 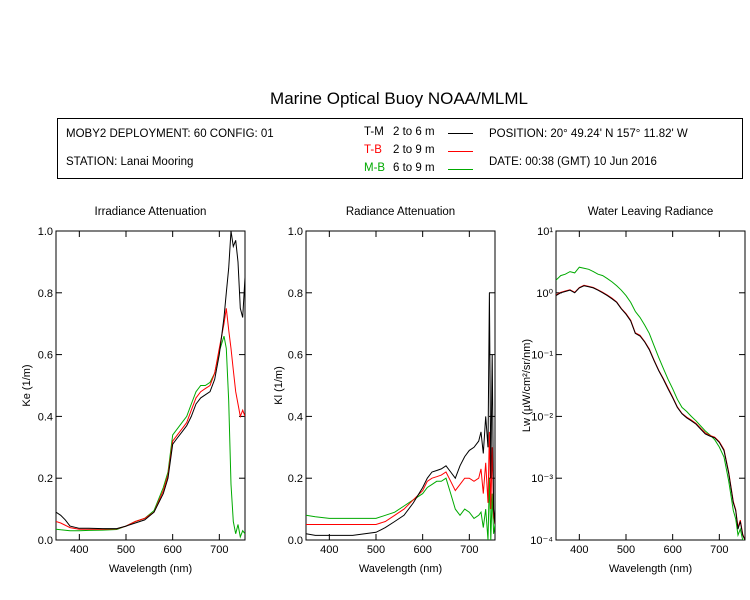 I want to click on legend-code-tb: T-B, so click(x=373, y=150).